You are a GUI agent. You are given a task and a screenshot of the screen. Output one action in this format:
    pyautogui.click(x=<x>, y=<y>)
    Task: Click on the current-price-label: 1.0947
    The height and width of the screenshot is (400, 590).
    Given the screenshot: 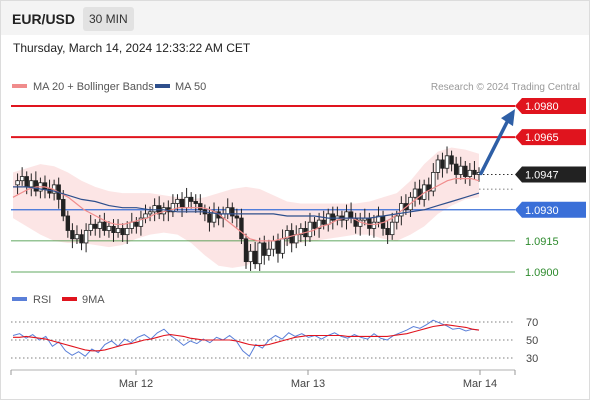 What is the action you would take?
    pyautogui.click(x=542, y=175)
    